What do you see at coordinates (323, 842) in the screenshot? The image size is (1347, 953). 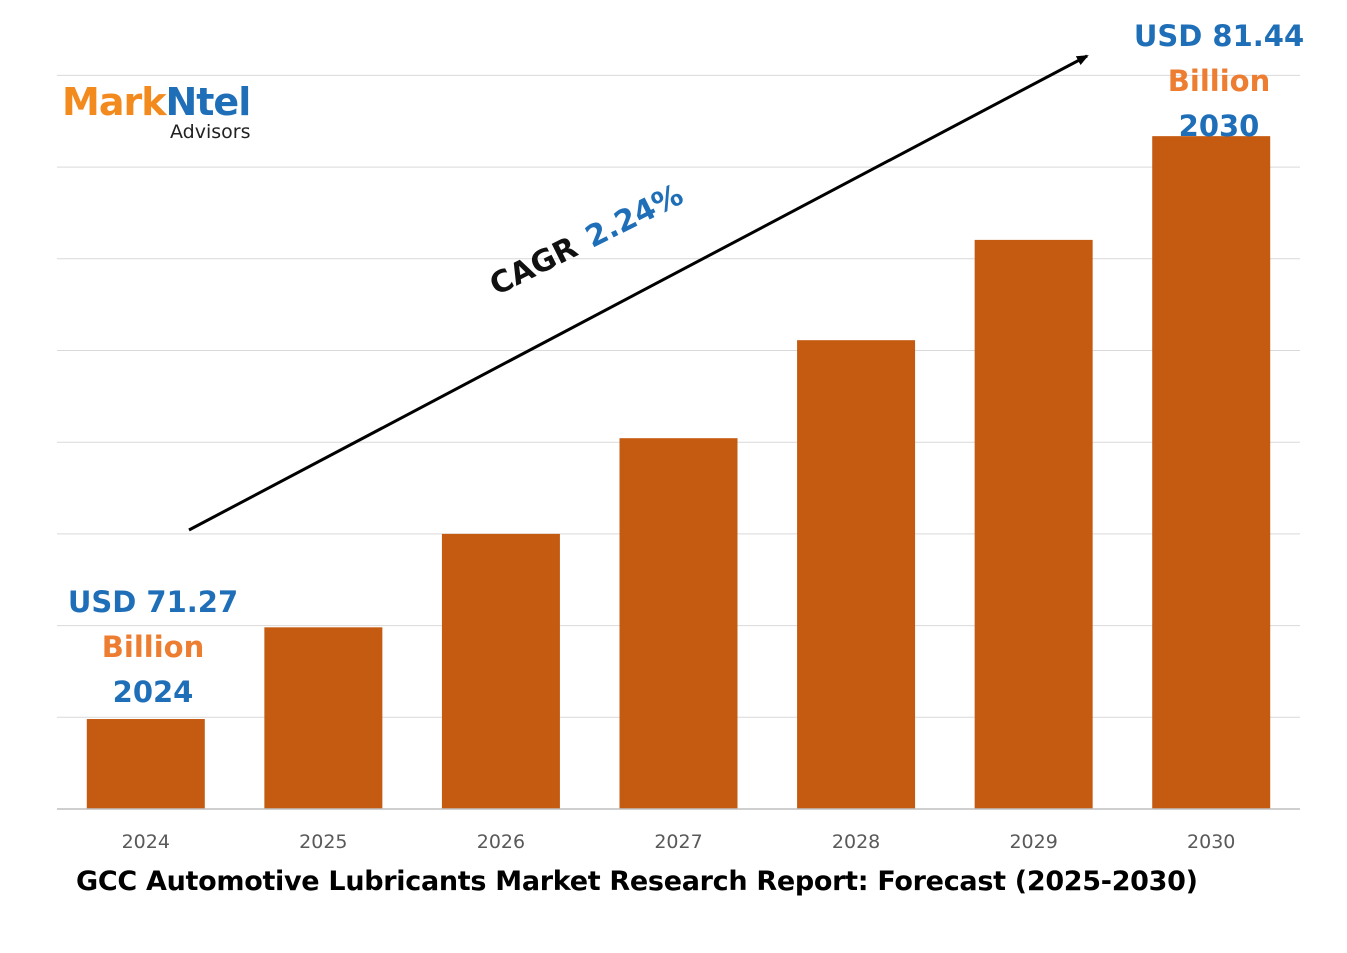 I see `x-tick-label-2025: 2025` at bounding box center [323, 842].